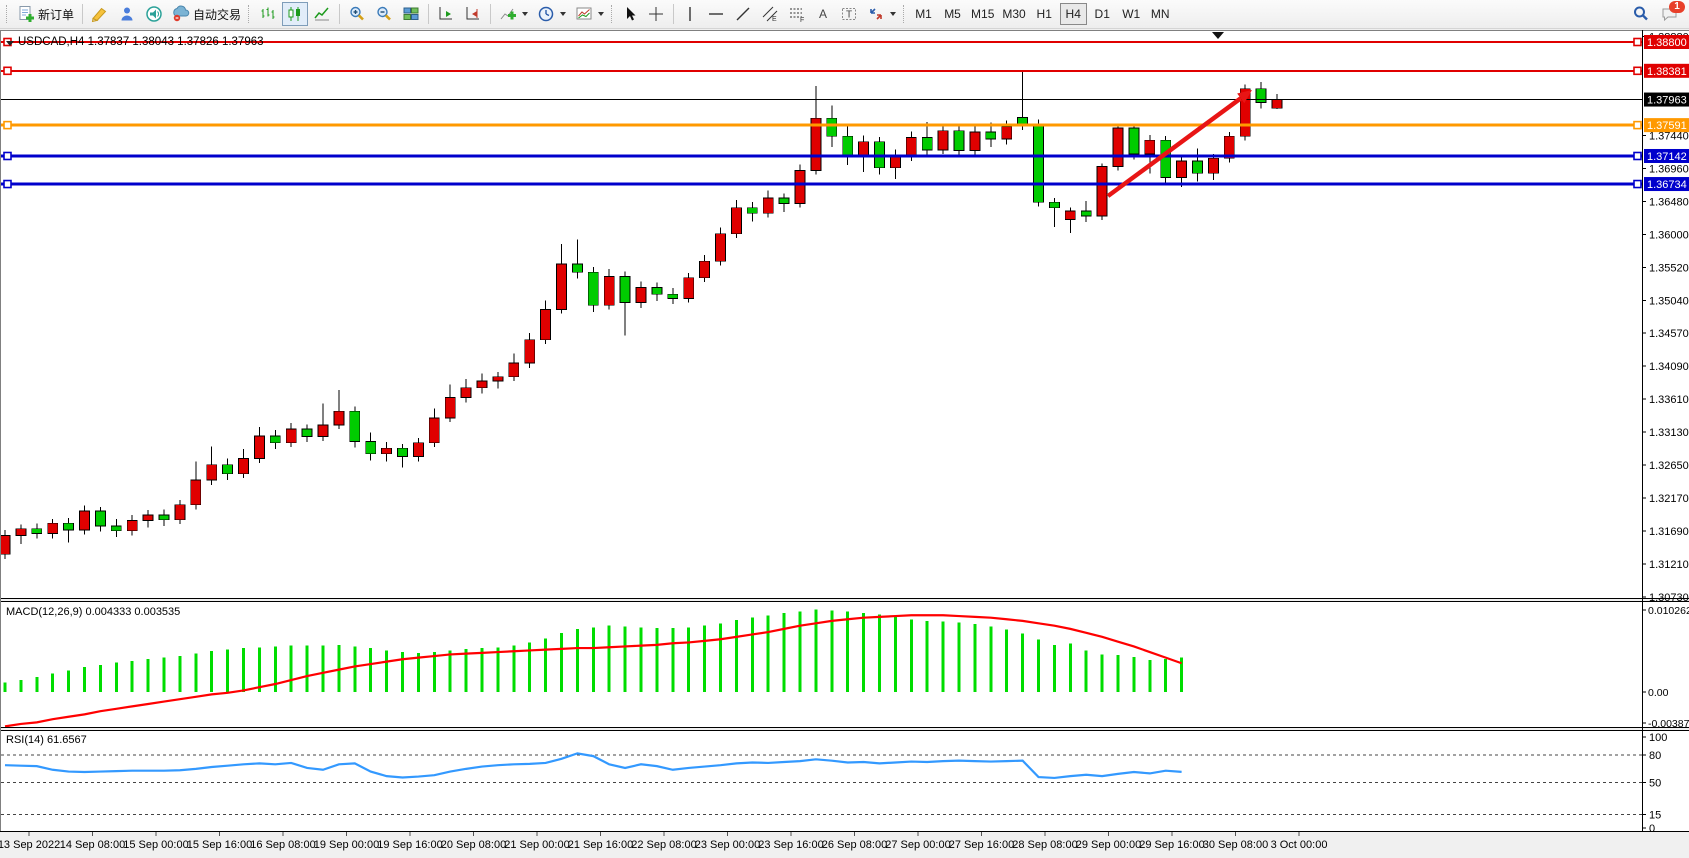  I want to click on price-tick-label: 1.31690, so click(1669, 532).